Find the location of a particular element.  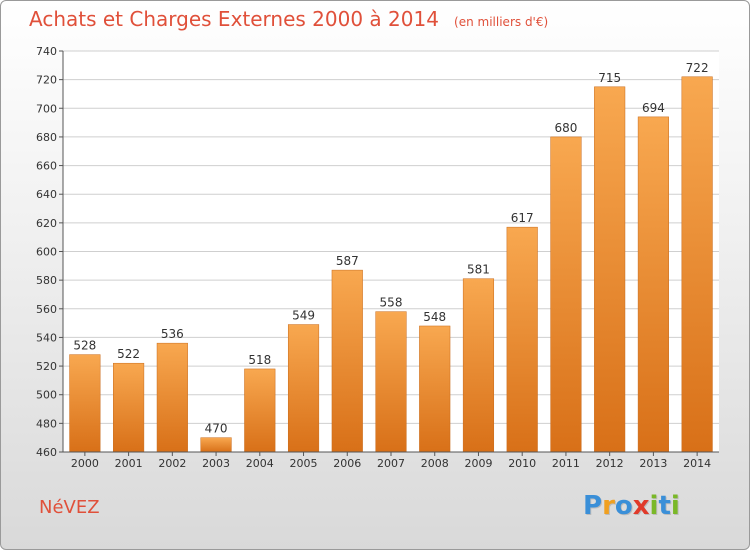

value-label: 558 is located at coordinates (391, 303).